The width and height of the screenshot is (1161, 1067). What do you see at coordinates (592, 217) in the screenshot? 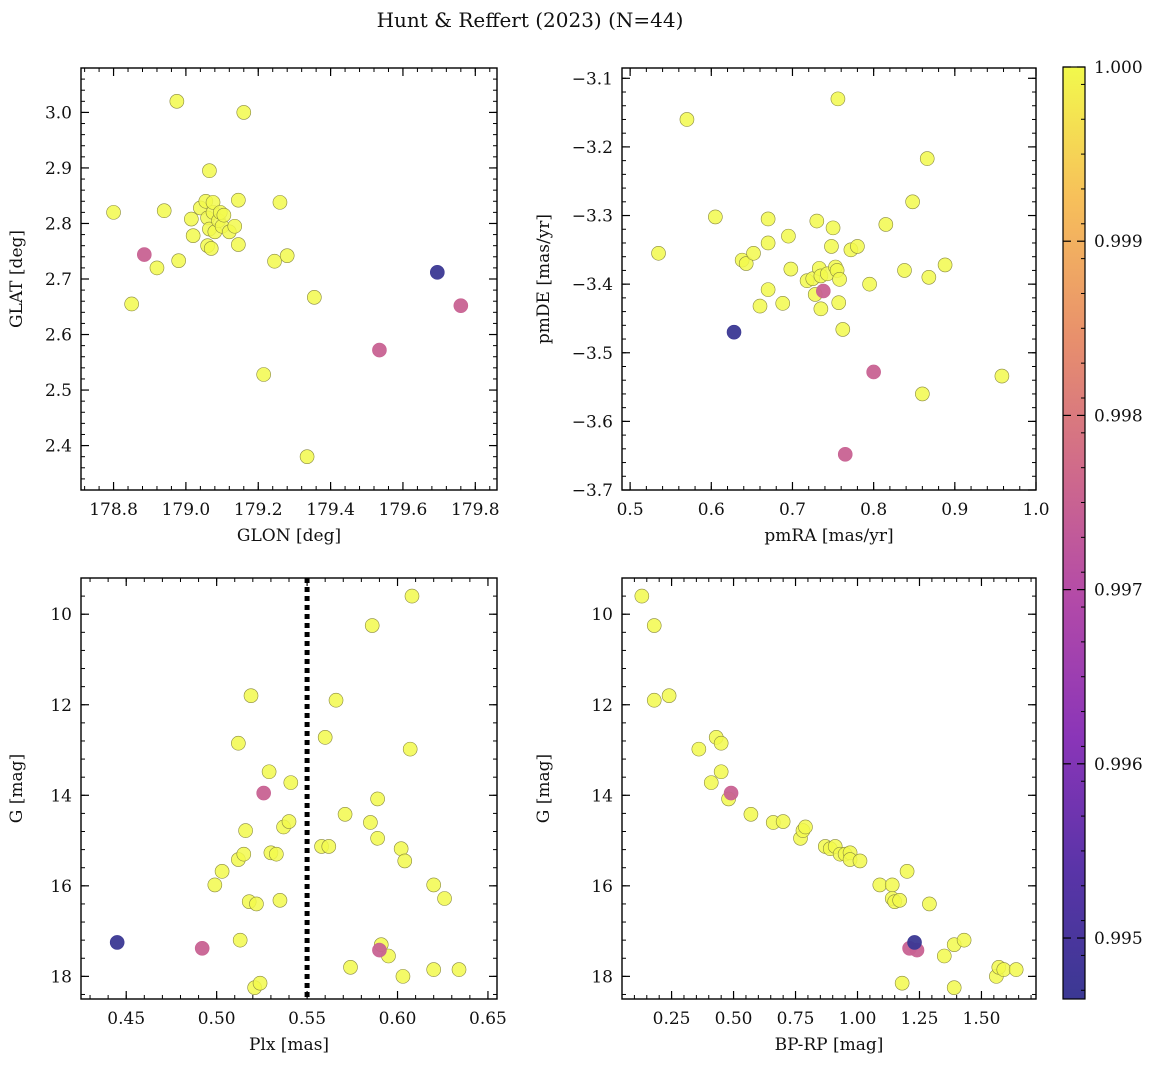
I see `y-tick-label: −3.3` at bounding box center [592, 217].